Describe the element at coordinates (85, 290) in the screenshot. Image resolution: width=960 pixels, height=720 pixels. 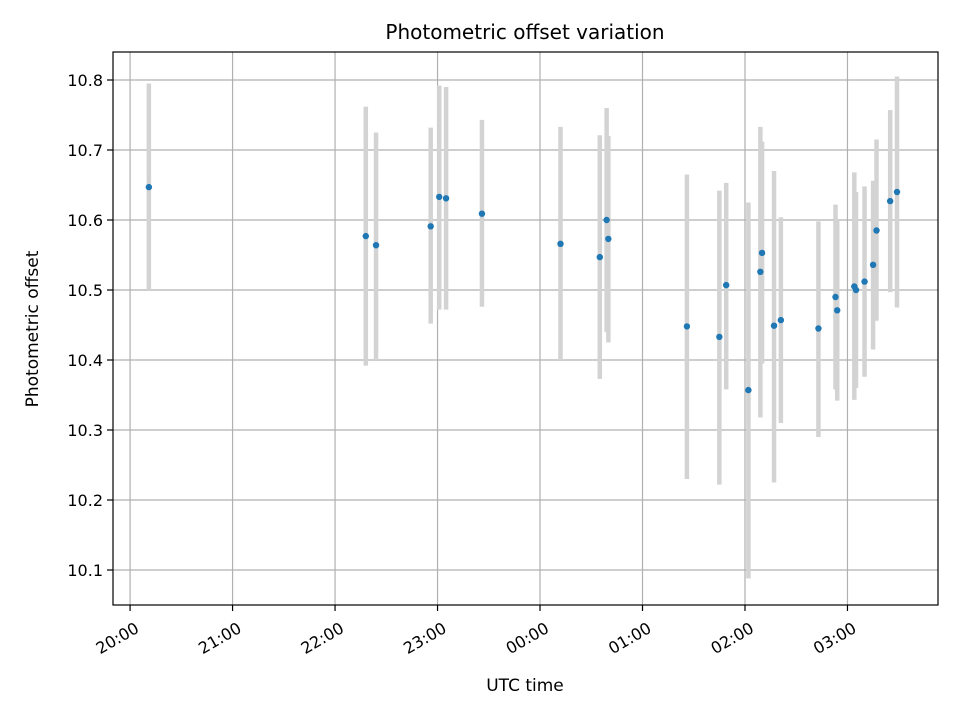
I see `y-tick-label: 10.5` at that location.